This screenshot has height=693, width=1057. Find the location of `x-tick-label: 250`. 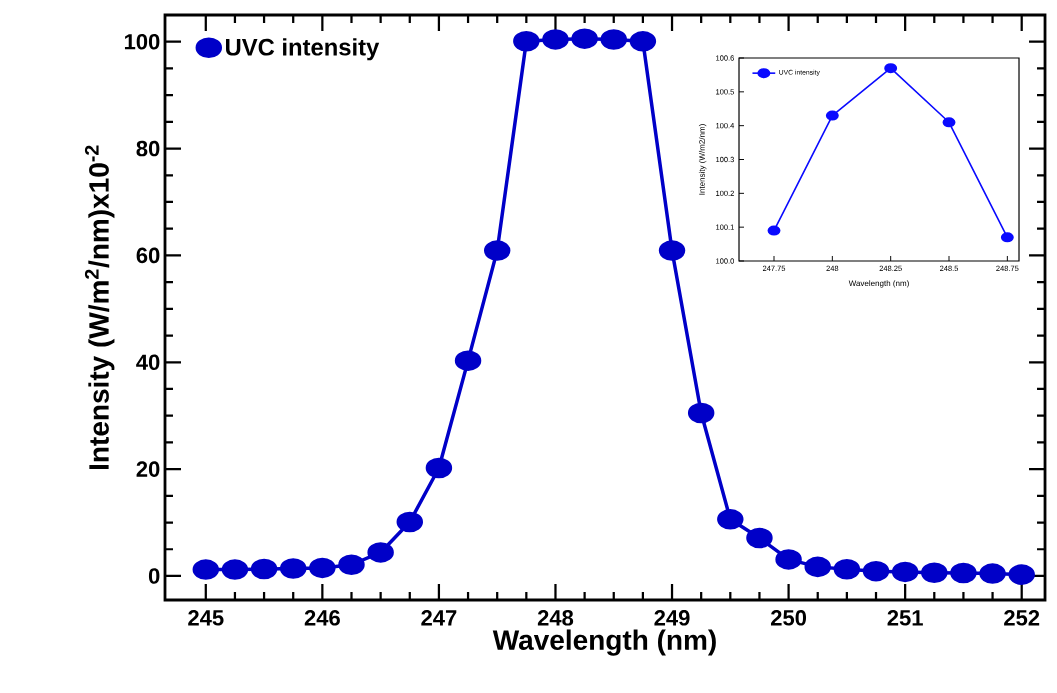

x-tick-label: 250 is located at coordinates (788, 618).